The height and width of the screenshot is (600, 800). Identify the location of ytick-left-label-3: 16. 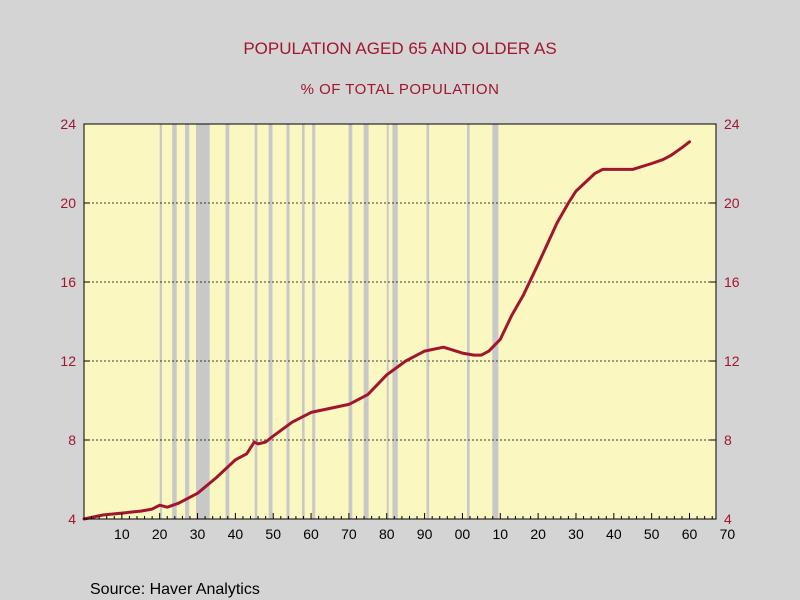
(68, 282).